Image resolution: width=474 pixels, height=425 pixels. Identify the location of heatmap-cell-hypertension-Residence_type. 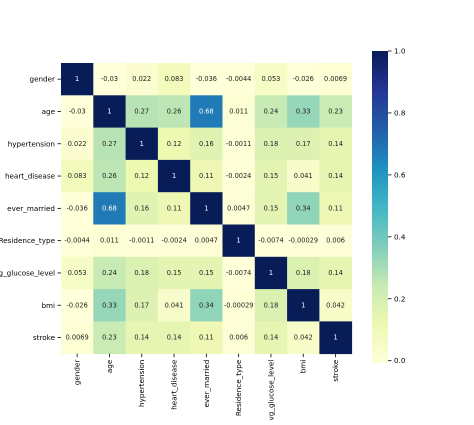
(239, 144).